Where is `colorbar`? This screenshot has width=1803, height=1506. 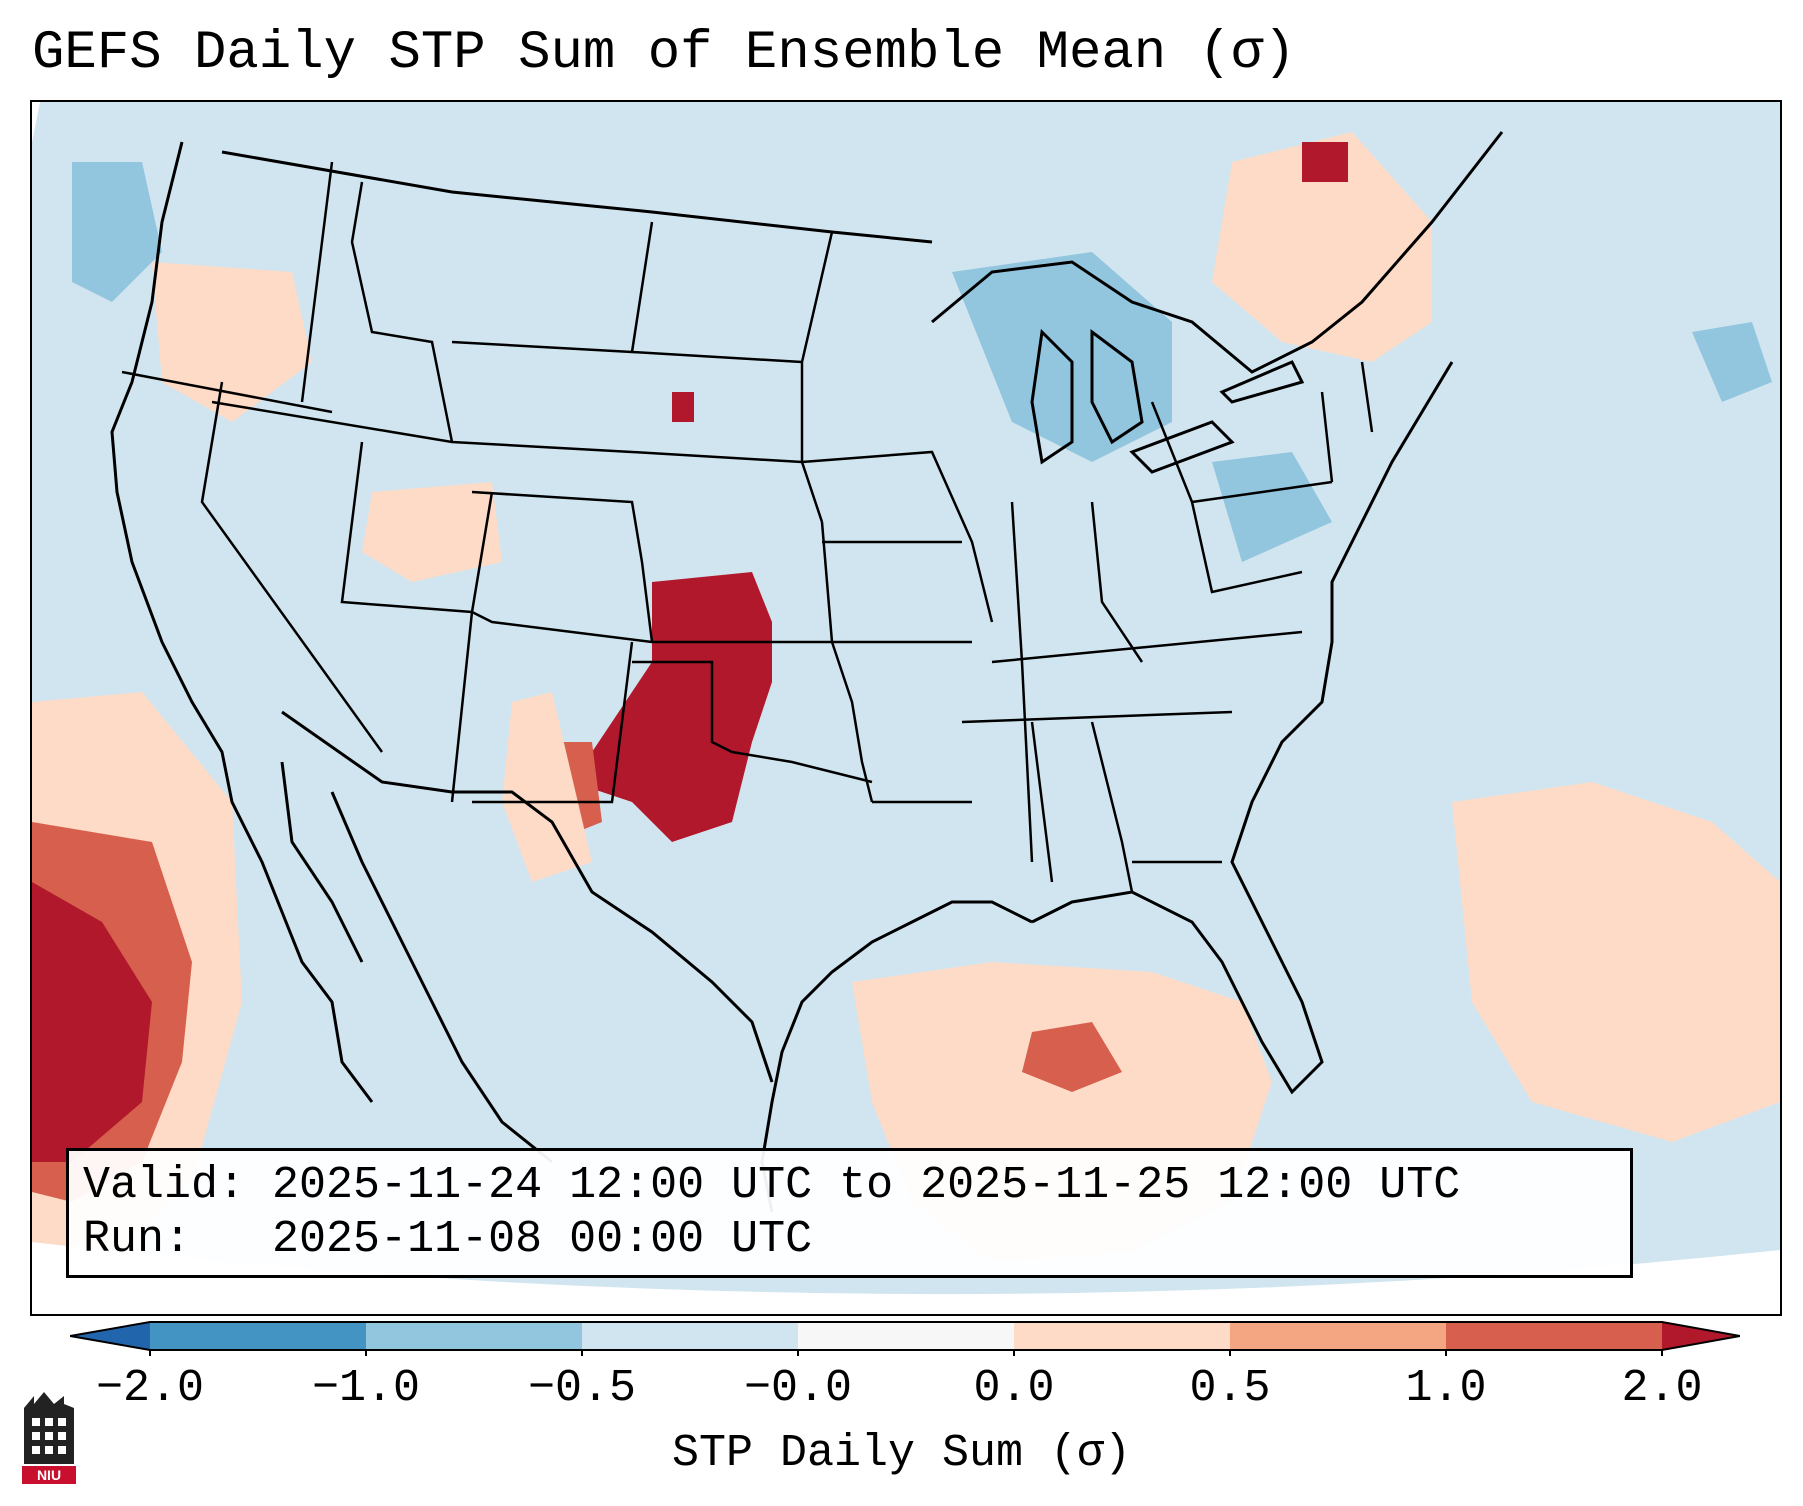 colorbar is located at coordinates (905, 1338).